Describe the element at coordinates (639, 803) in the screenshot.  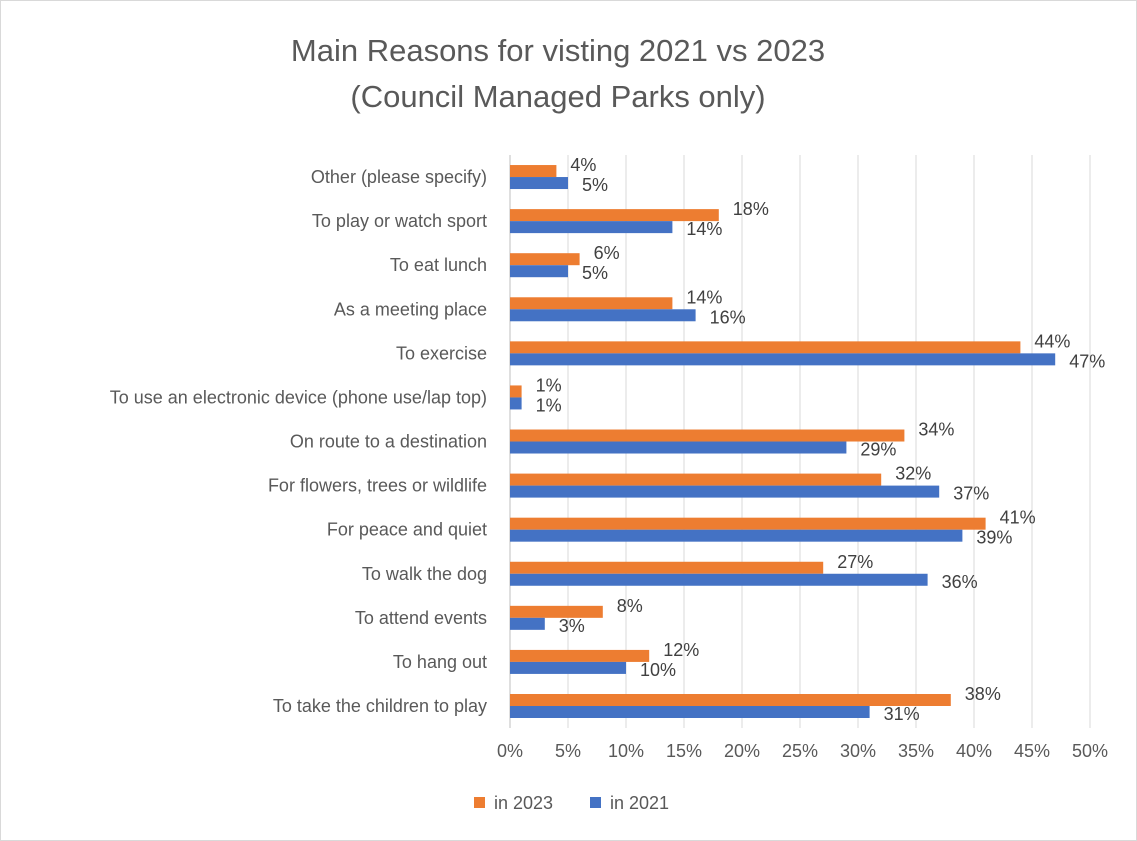
I see `legend-label-2021: in 2021` at that location.